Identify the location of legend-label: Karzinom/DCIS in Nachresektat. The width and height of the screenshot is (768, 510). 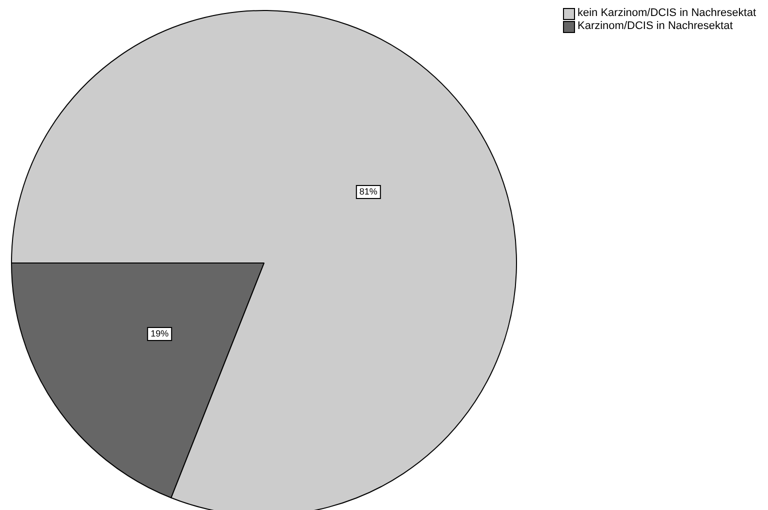
(655, 26).